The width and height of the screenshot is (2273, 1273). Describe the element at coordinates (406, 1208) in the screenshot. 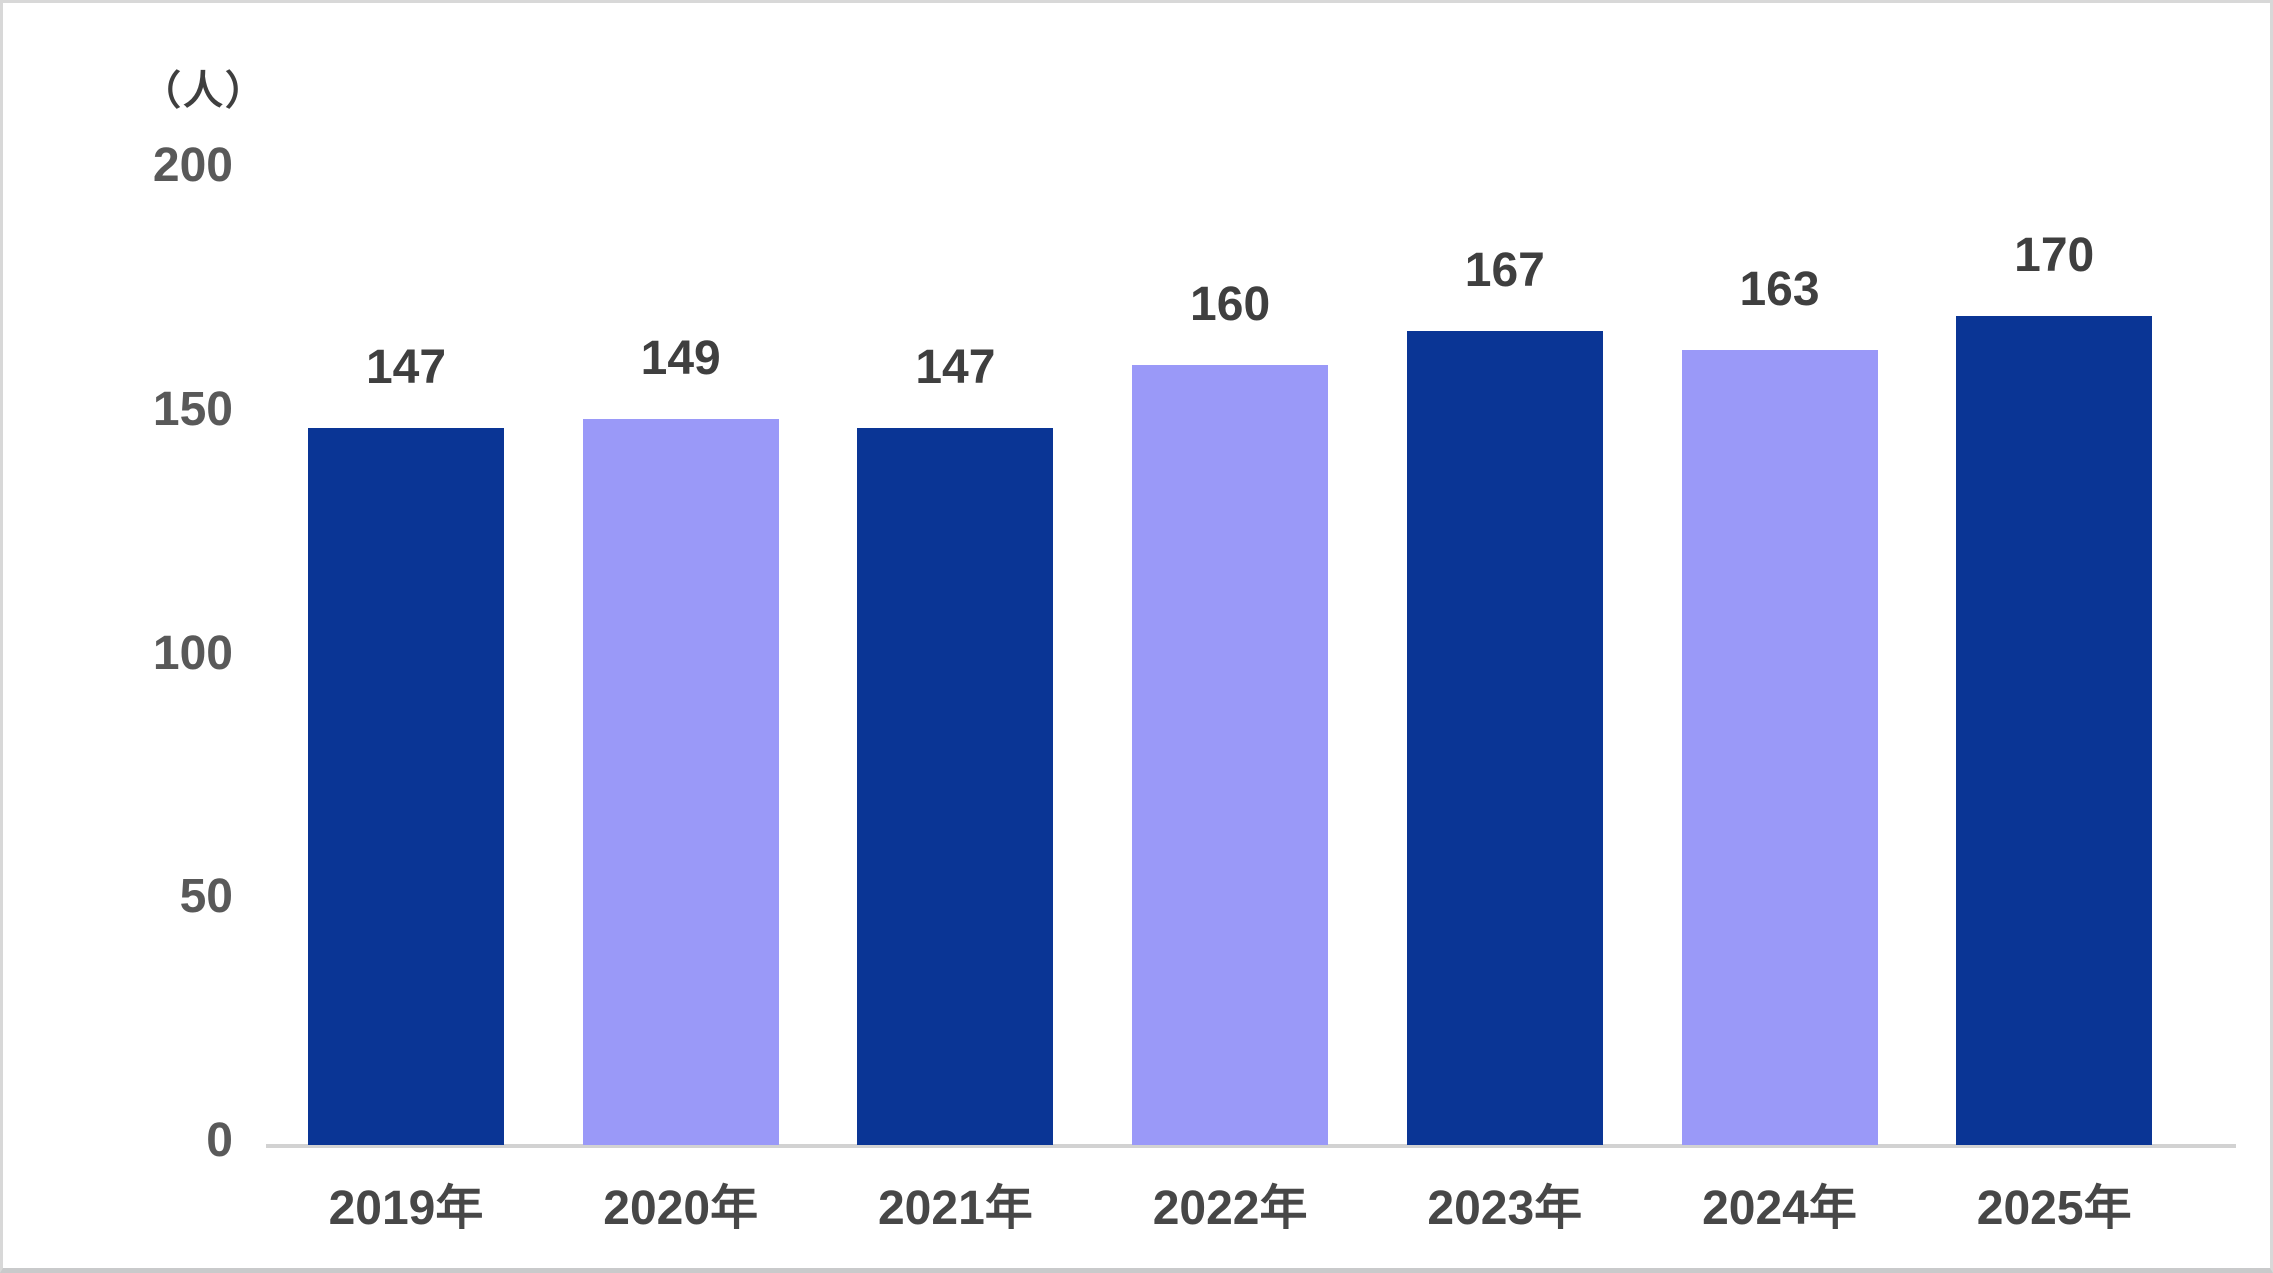

I see `x-axis-label: 2019年` at that location.